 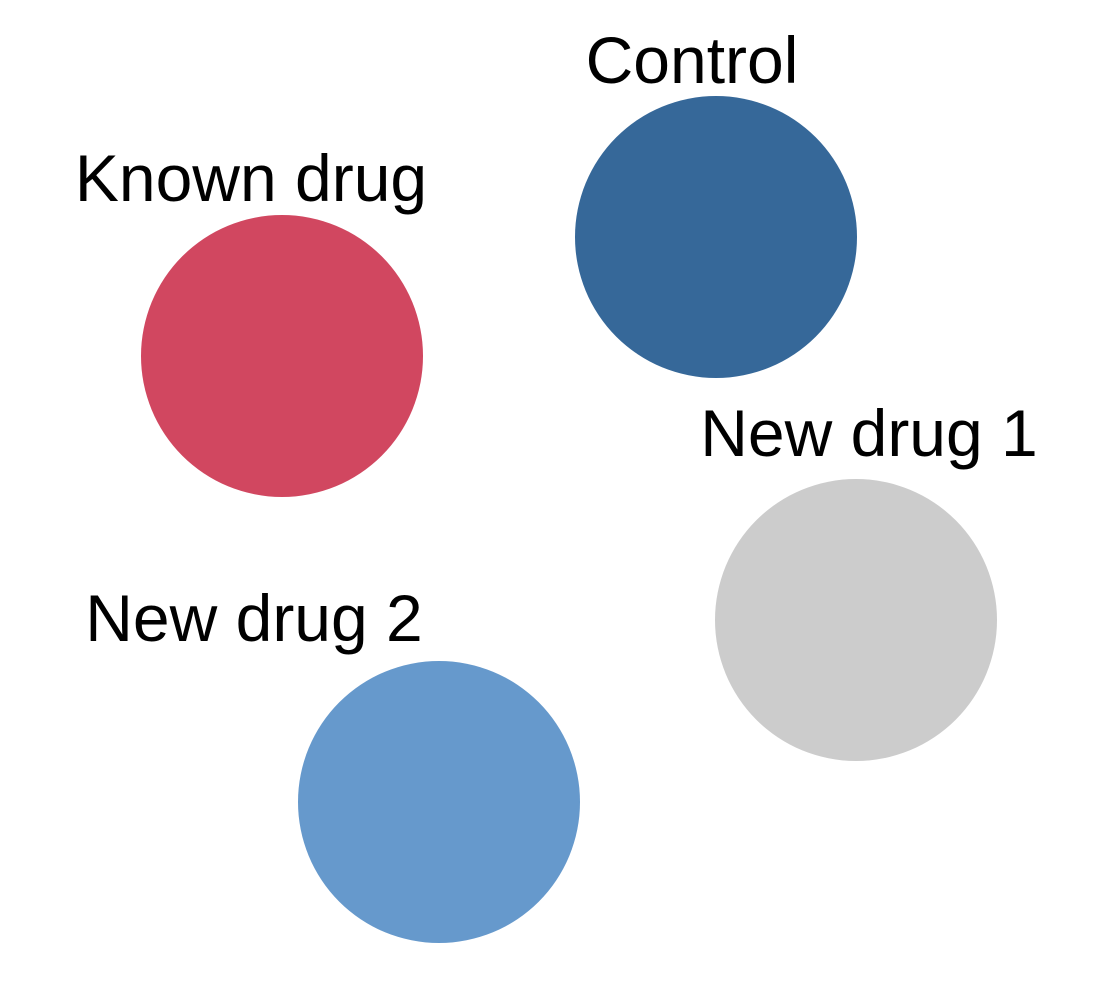 I want to click on node-known-drug-circle, so click(x=282, y=356).